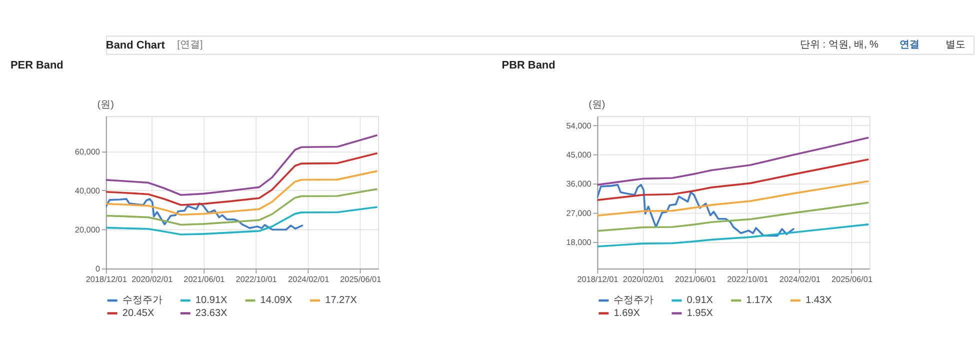  I want to click on y-tick-label: 0, so click(97, 269).